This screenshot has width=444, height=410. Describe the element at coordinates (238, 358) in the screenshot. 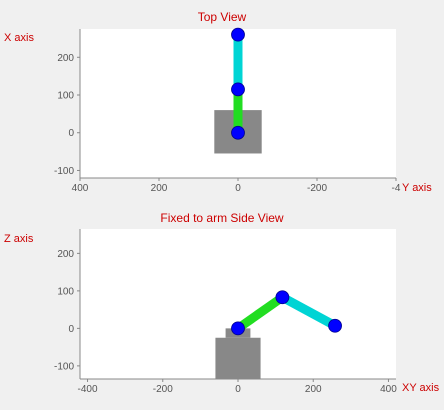

I see `side-view-base-block` at that location.